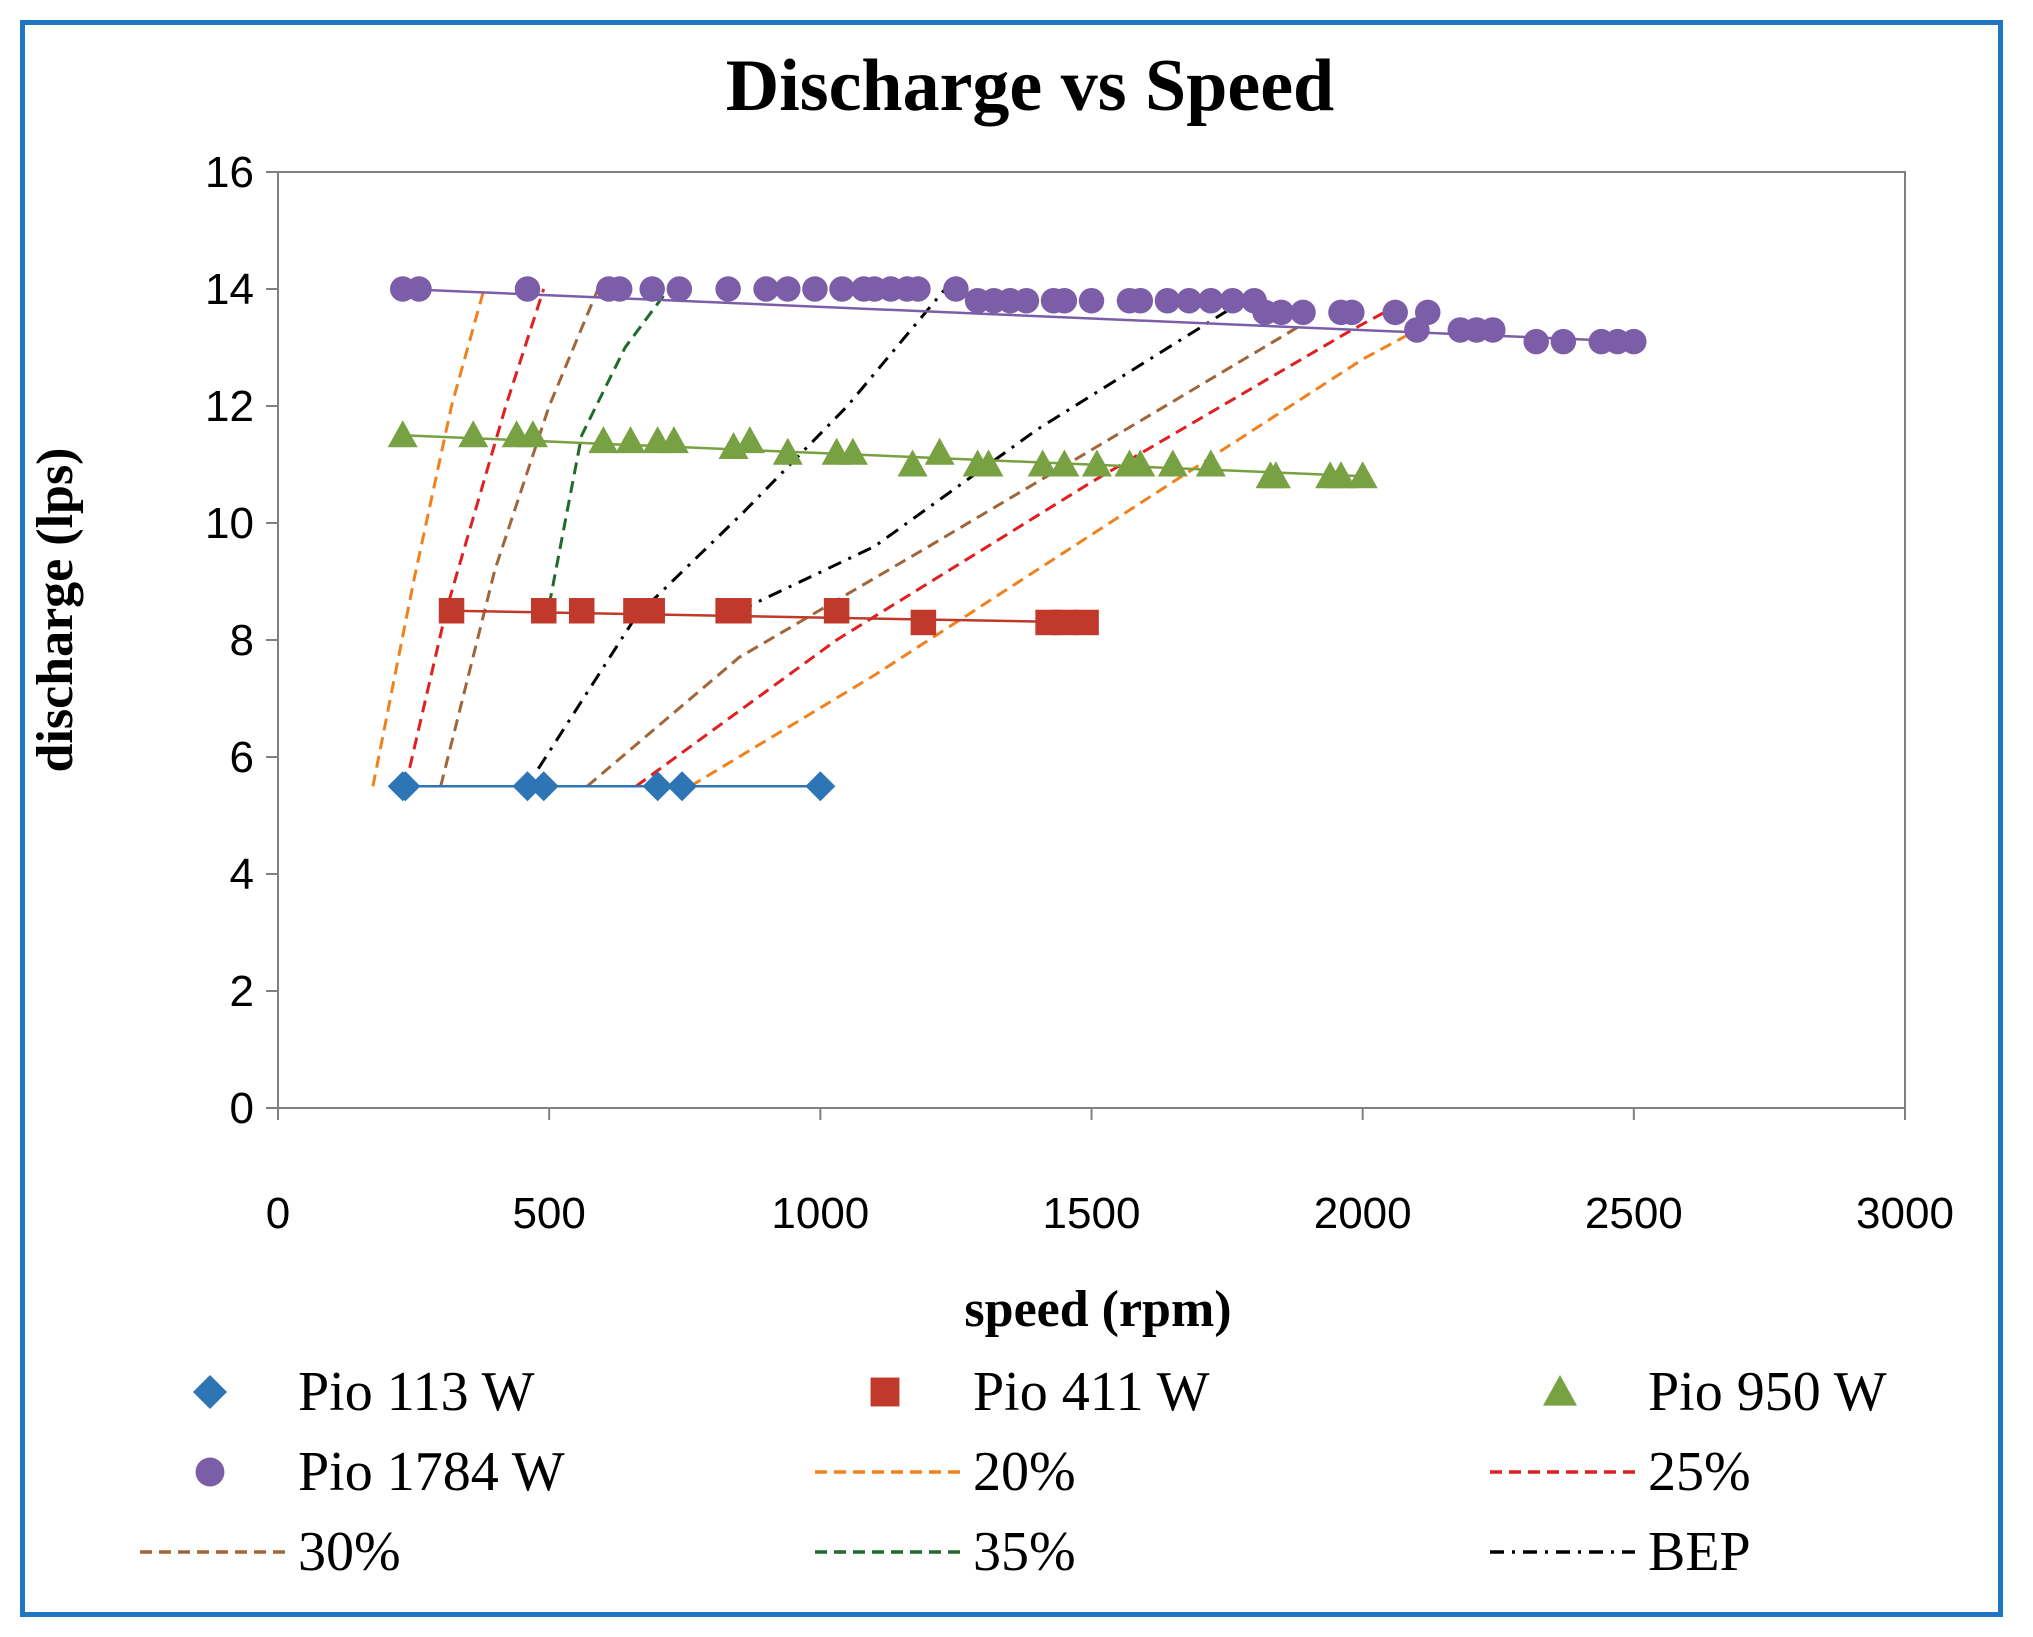 This screenshot has height=1637, width=2033. What do you see at coordinates (229, 172) in the screenshot?
I see `y-tick-label: 16` at bounding box center [229, 172].